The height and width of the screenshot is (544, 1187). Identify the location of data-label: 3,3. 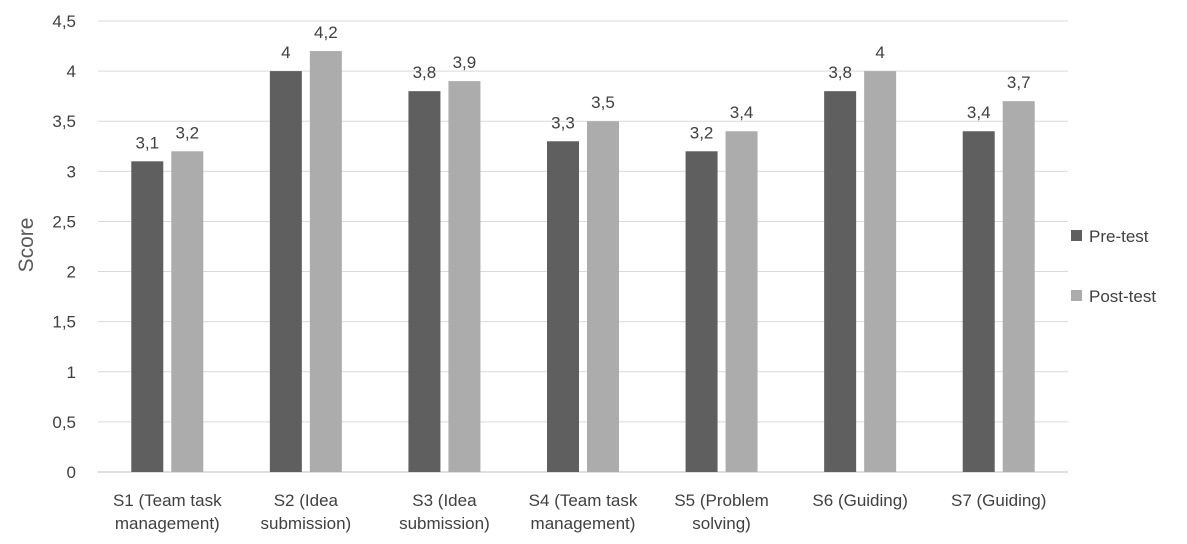
(563, 122).